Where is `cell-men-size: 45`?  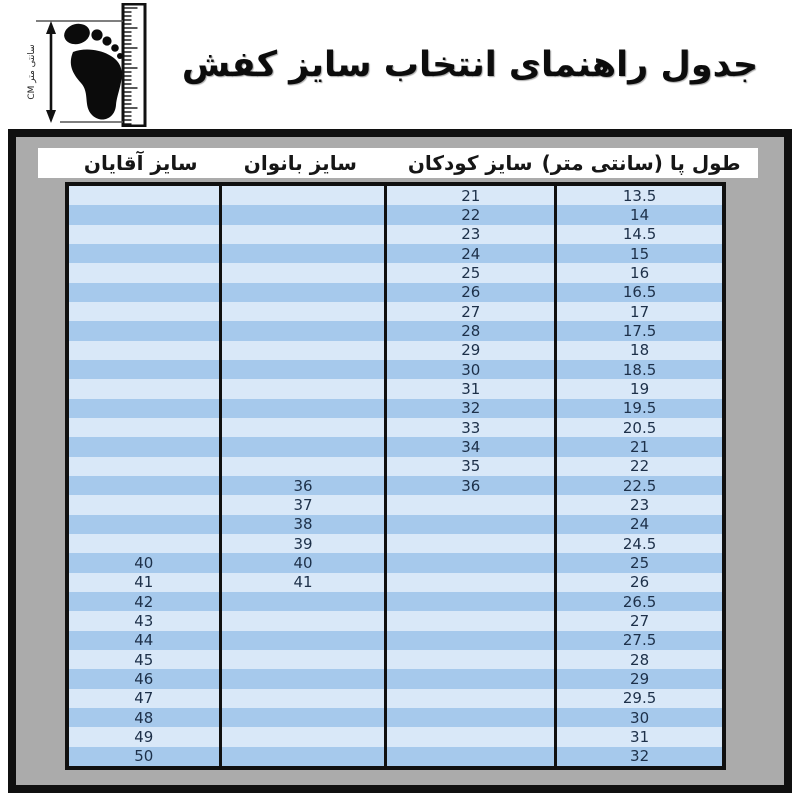
cell-men-size: 45 is located at coordinates (144, 659).